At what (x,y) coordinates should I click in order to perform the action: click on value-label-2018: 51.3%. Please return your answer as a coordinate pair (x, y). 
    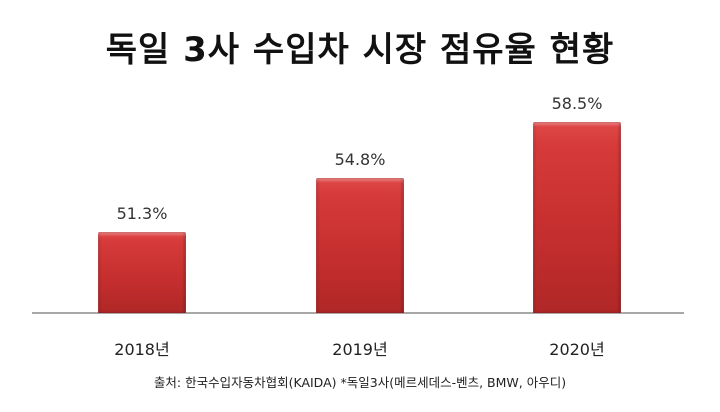
    Looking at the image, I should click on (142, 213).